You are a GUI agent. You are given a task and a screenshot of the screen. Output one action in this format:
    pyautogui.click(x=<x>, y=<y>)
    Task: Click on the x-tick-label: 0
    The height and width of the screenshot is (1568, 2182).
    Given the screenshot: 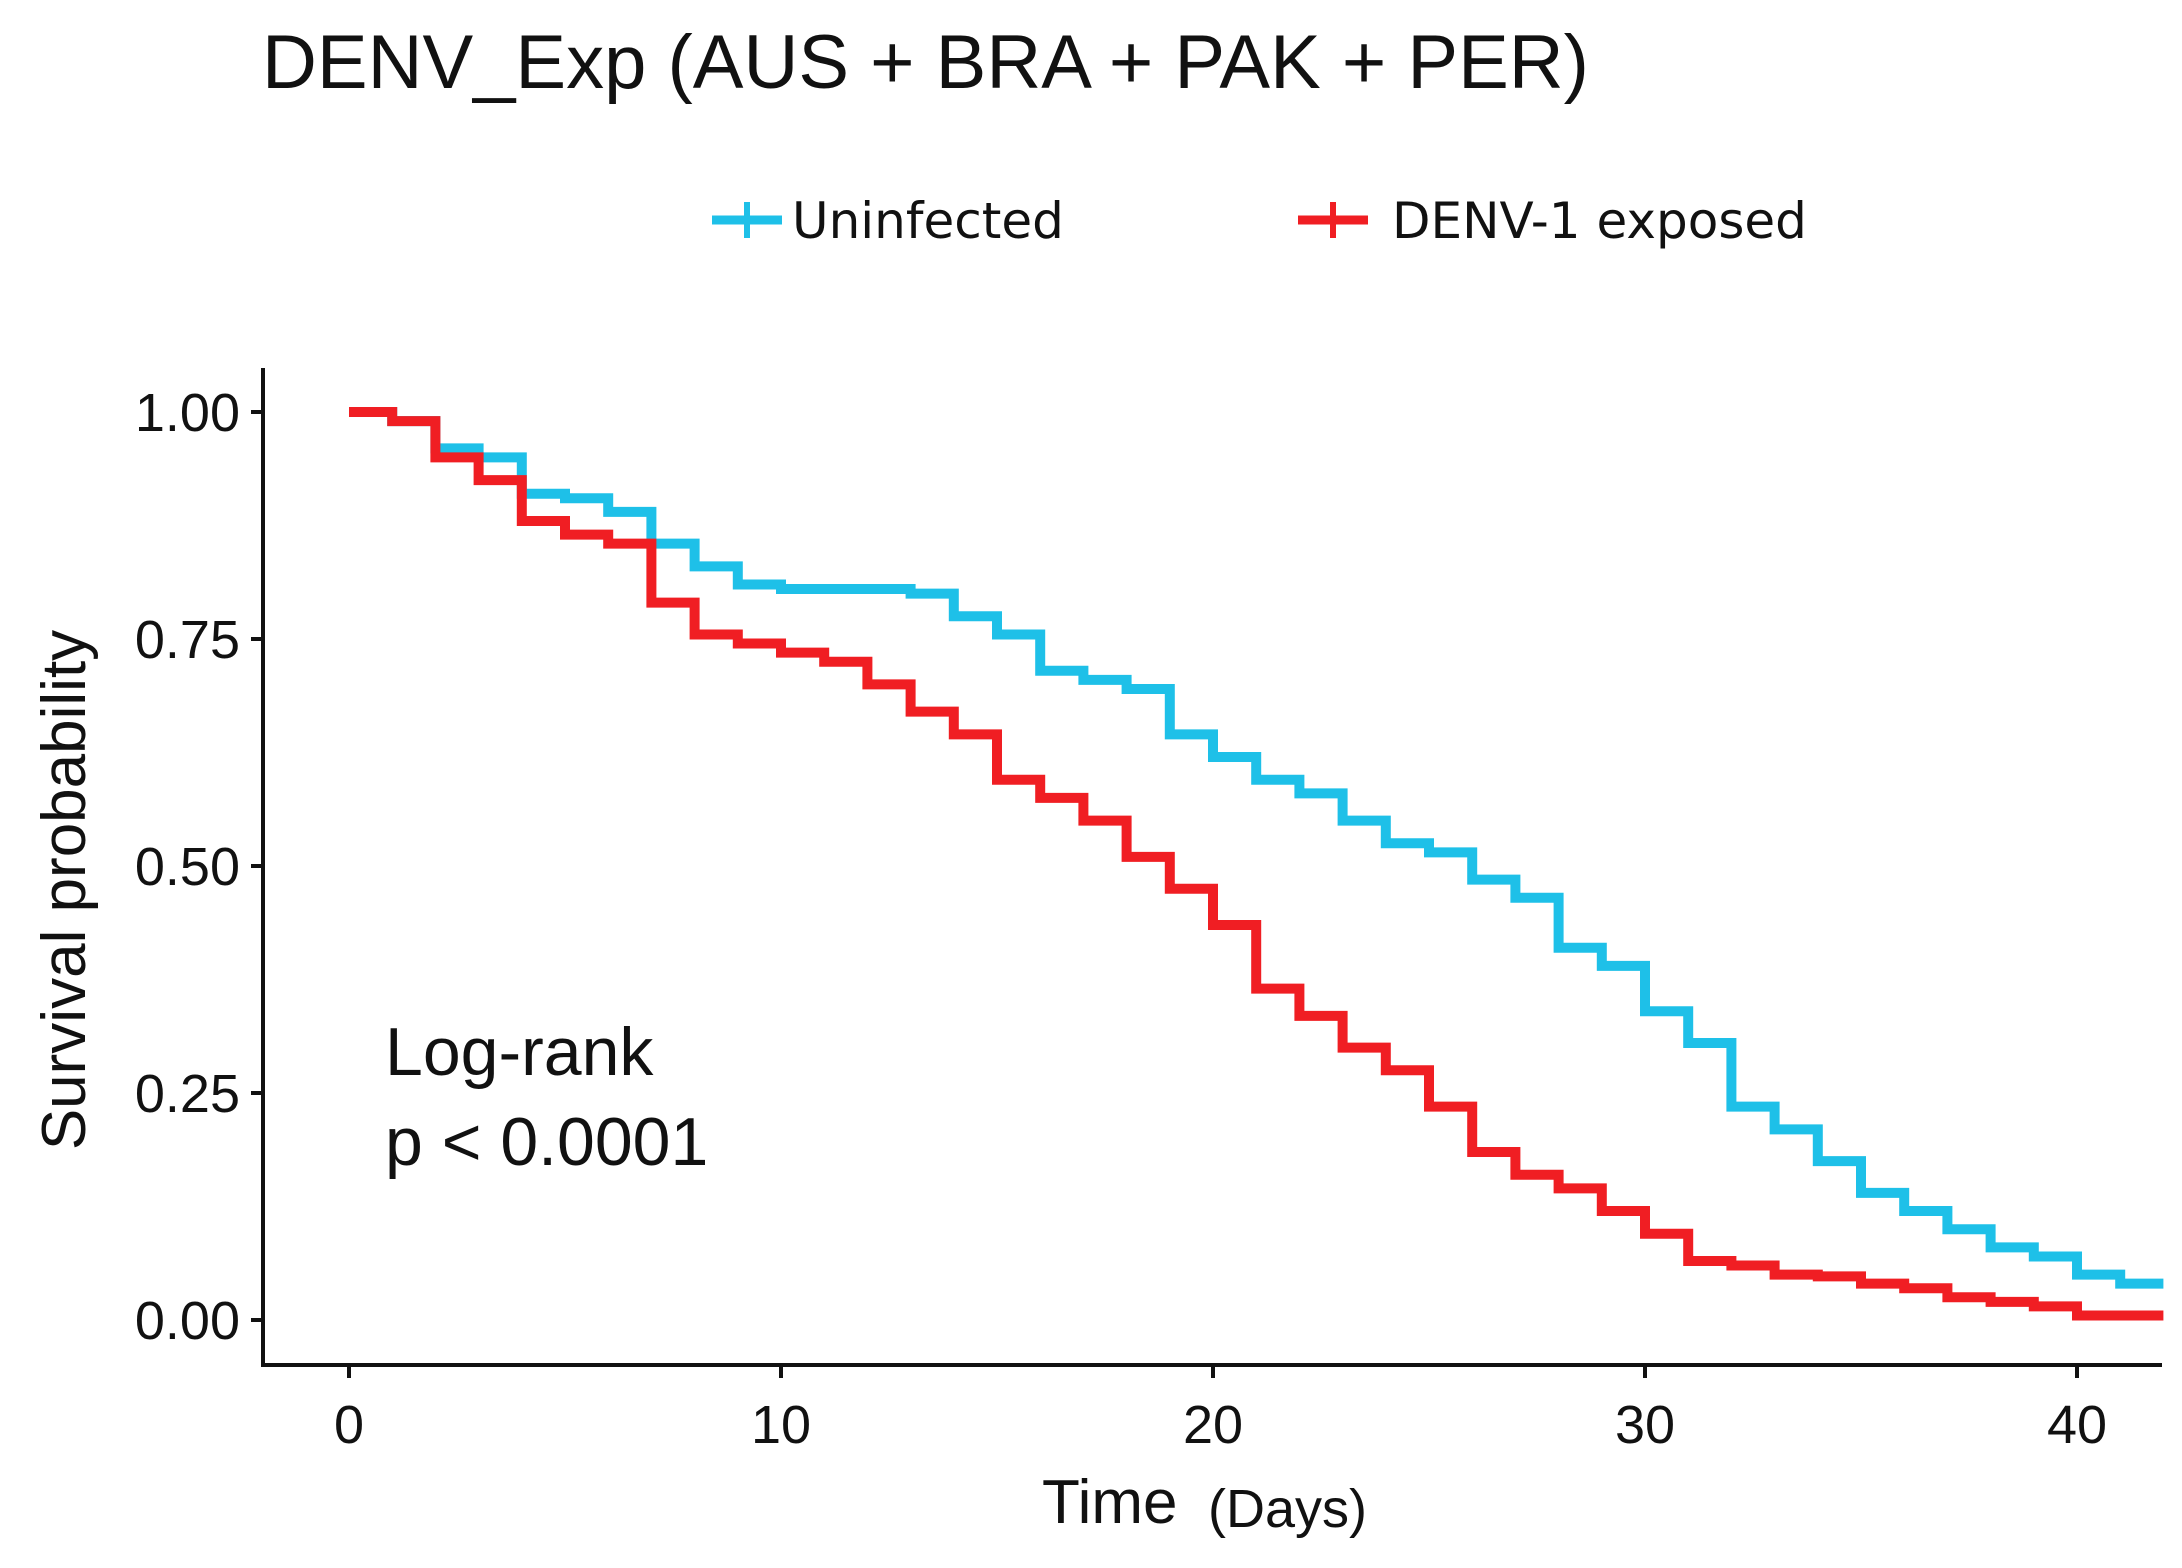 What is the action you would take?
    pyautogui.click(x=349, y=1425)
    